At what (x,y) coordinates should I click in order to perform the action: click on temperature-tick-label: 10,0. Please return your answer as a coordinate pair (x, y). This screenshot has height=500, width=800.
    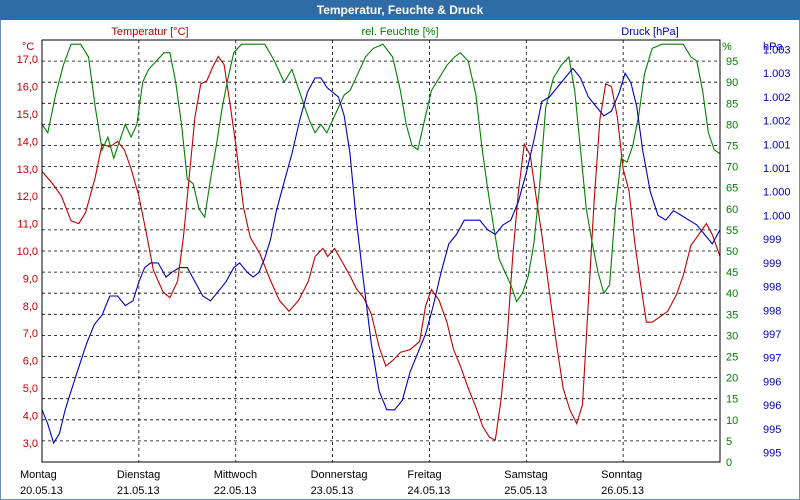
    Looking at the image, I should click on (27, 252).